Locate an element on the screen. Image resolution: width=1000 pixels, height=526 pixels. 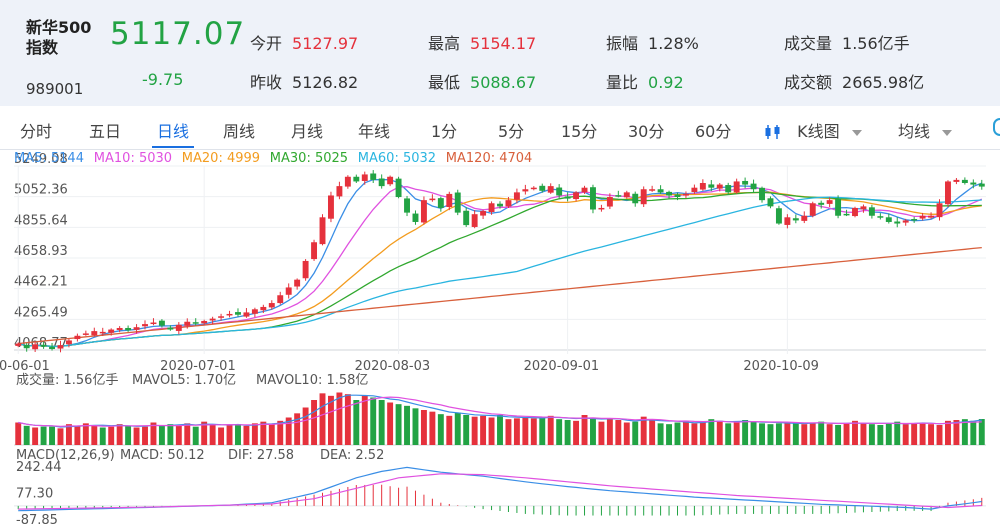
volume-field: 成交量 1.56亿手 is located at coordinates (847, 42).